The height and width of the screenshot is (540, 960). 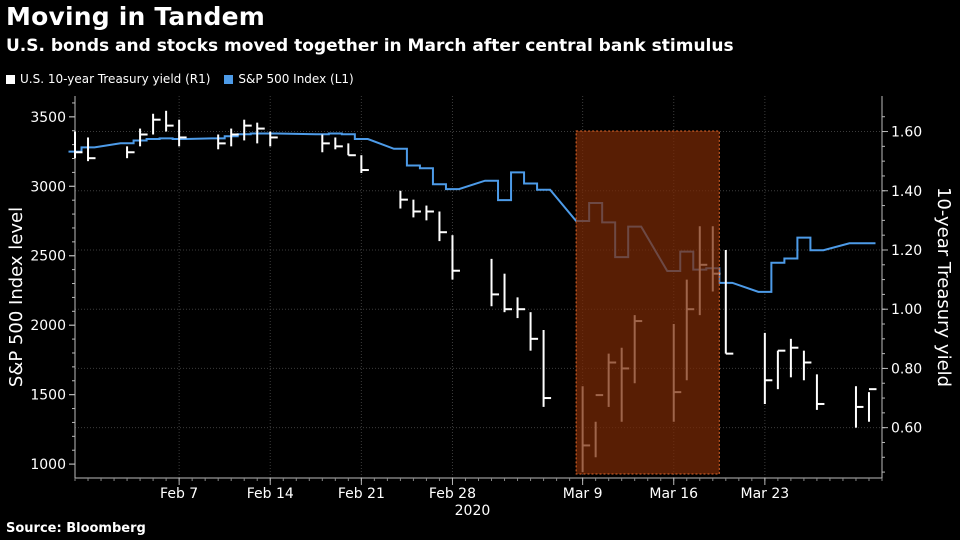 What do you see at coordinates (906, 192) in the screenshot?
I see `right-tick-label: 1.40` at bounding box center [906, 192].